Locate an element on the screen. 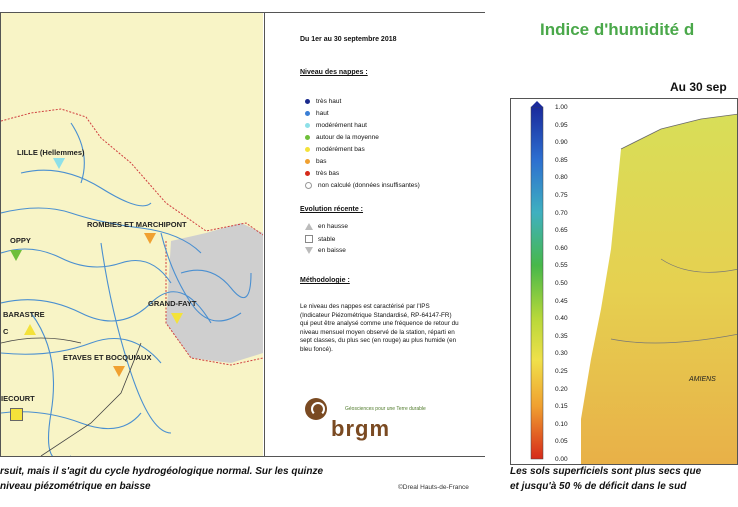 The height and width of the screenshot is (507, 738). scale-tick-label: 0.25 is located at coordinates (561, 371).